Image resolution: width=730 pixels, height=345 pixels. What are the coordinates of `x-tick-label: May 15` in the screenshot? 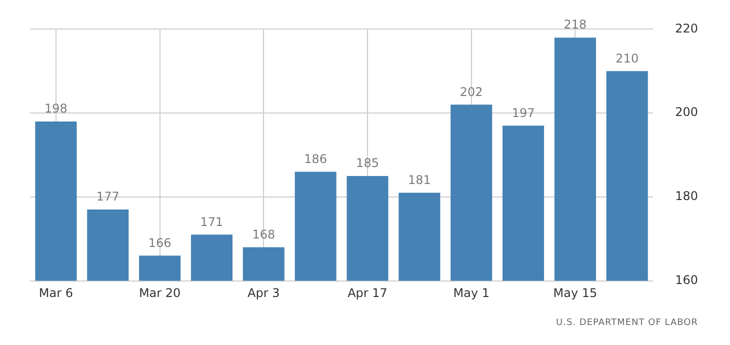 It's located at (575, 293).